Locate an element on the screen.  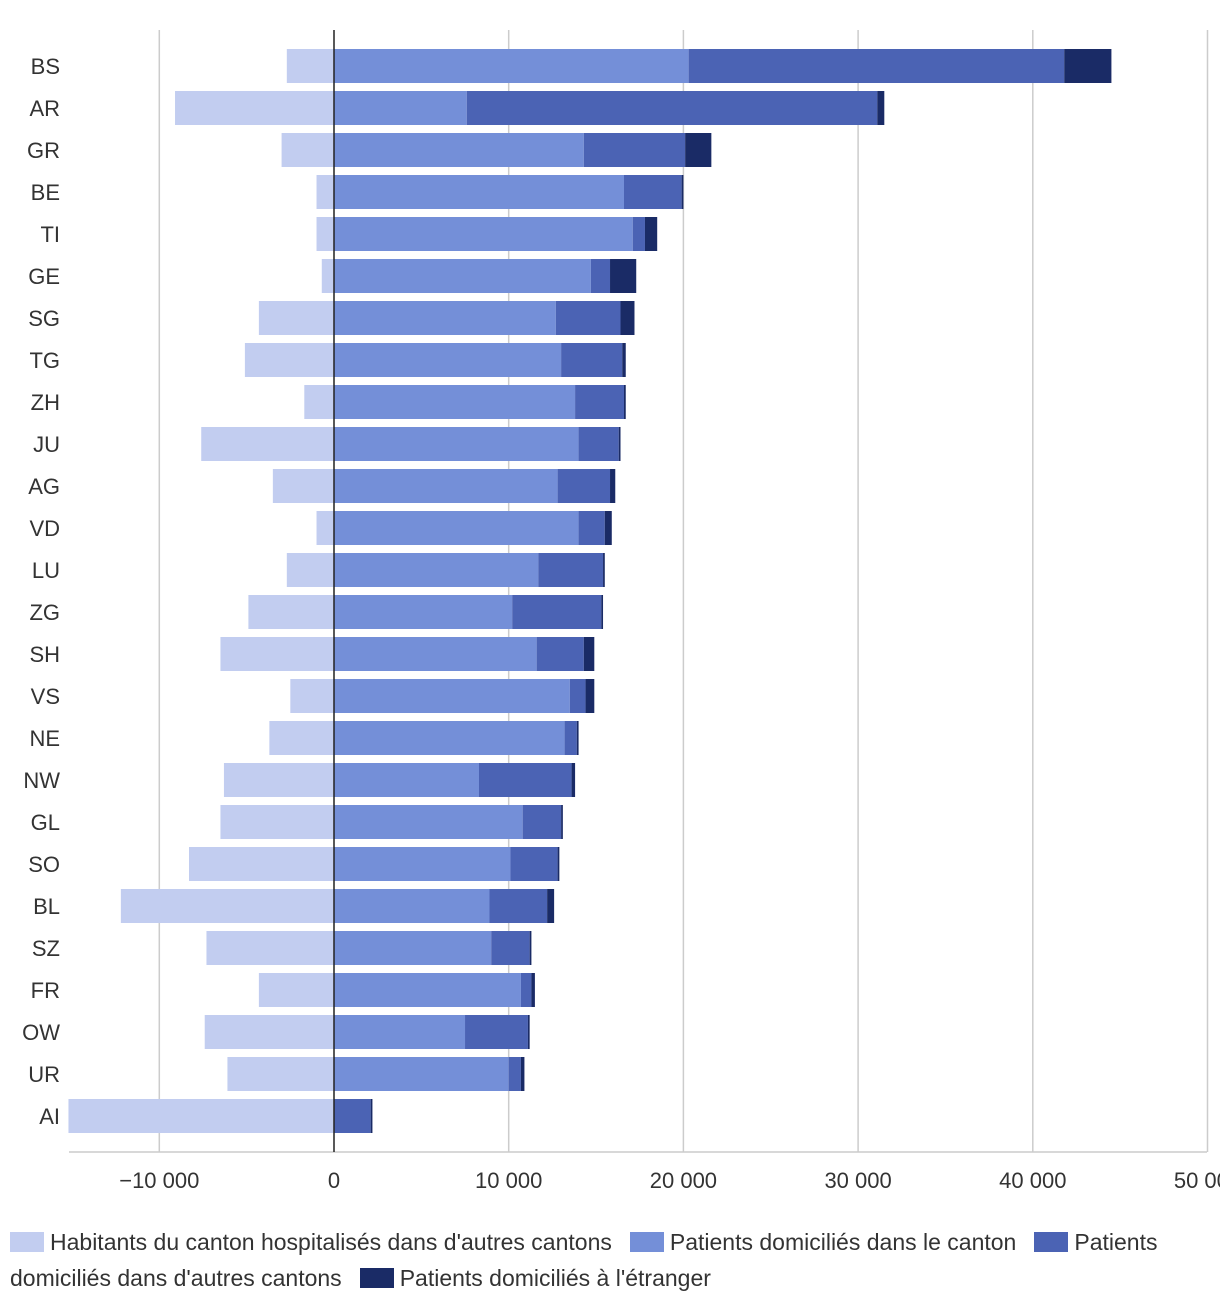
legend-item: Patients domiciliés dans le canton is located at coordinates (823, 1242).